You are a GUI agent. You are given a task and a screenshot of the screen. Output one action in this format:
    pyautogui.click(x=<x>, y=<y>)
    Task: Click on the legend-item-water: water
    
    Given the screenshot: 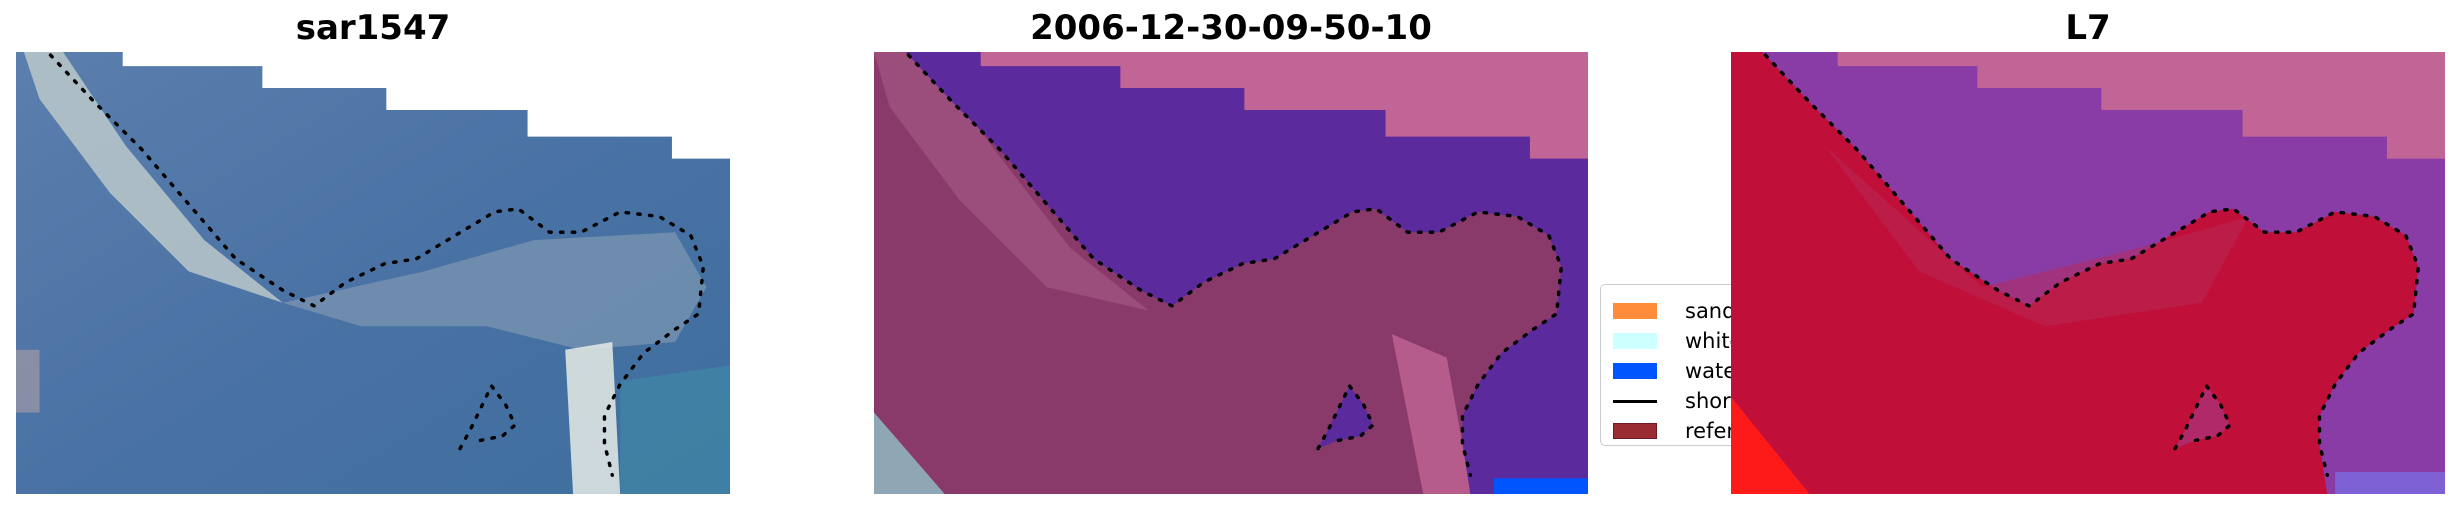 What is the action you would take?
    pyautogui.click(x=1679, y=371)
    